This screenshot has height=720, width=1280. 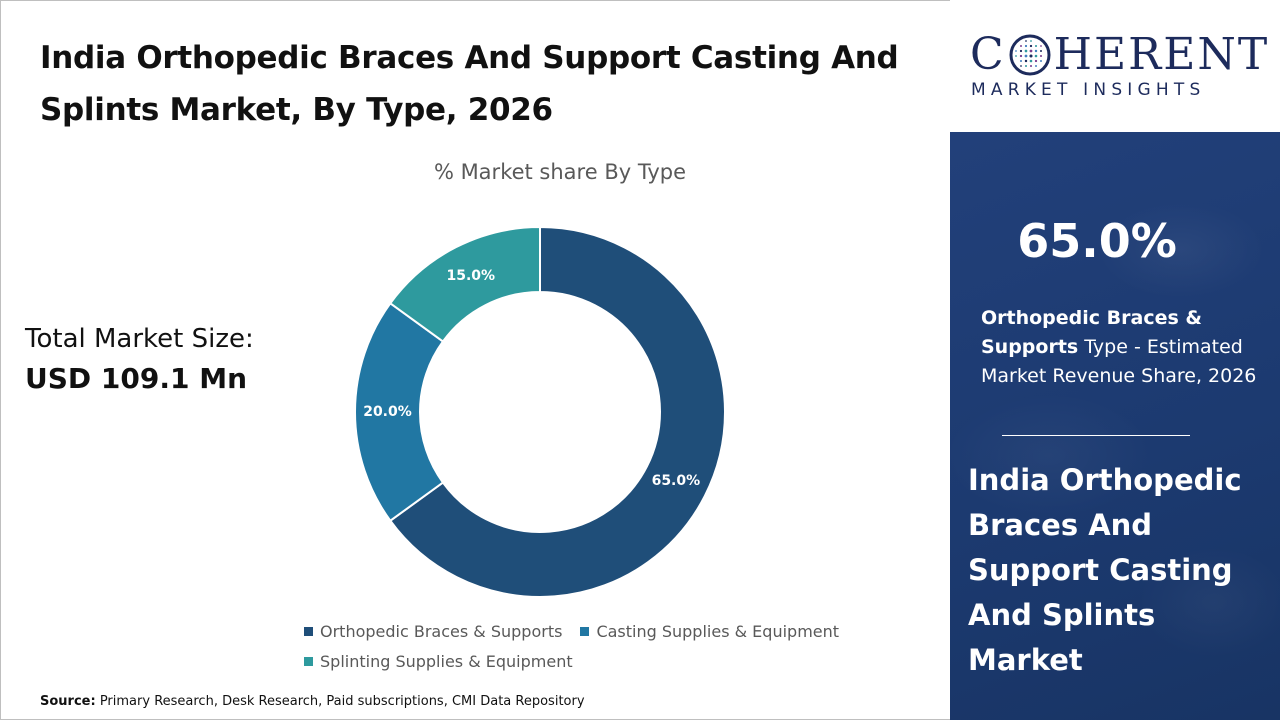 I want to click on donut-slice-label-2: 15.0%, so click(x=470, y=276).